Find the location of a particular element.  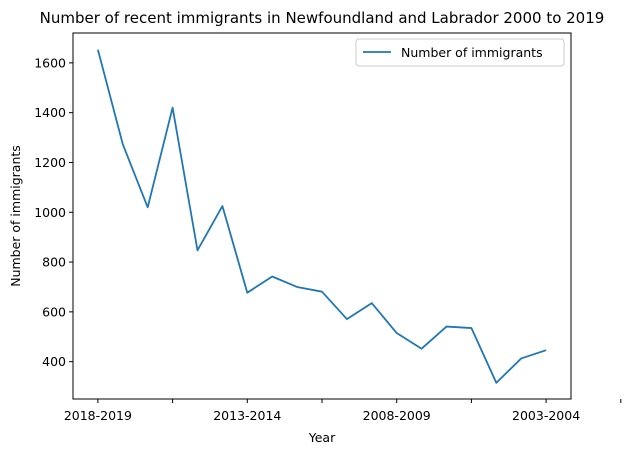

x-tick-label: 2013-2014 is located at coordinates (247, 415).